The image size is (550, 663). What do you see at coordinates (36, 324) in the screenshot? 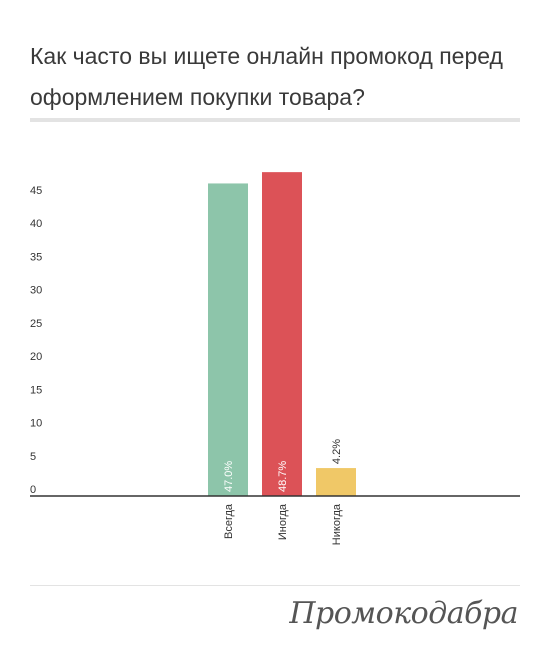
I see `y-tick-label: 25` at bounding box center [36, 324].